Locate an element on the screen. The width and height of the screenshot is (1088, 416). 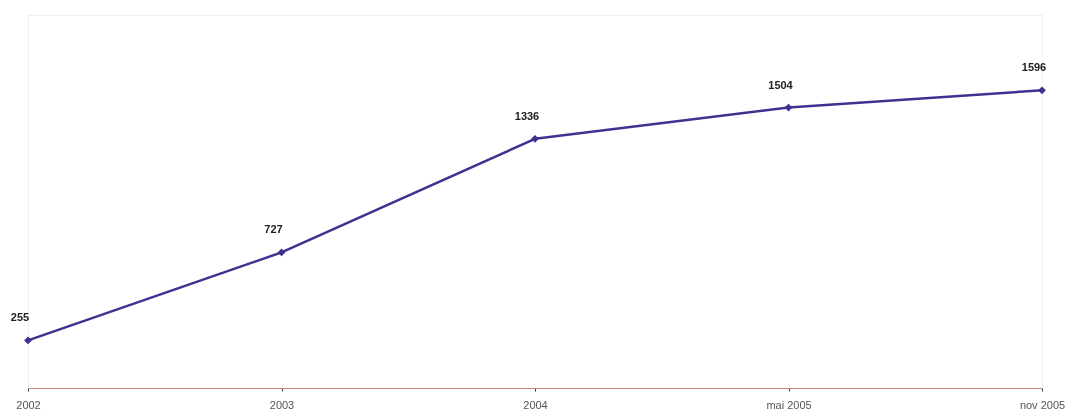
data-label: 1336 is located at coordinates (527, 115).